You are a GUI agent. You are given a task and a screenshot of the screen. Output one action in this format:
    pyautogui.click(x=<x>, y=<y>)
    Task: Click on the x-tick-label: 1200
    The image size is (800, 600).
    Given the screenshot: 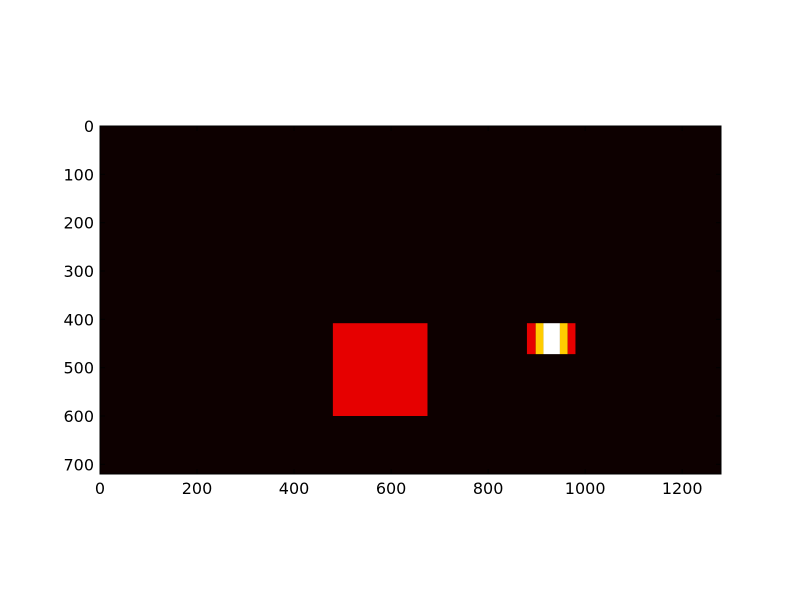 What is the action you would take?
    pyautogui.click(x=682, y=488)
    